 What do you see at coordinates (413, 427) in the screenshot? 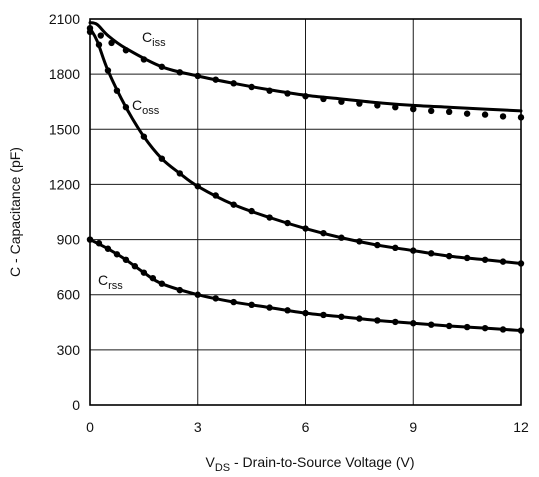
I see `x-tick-label-3: 9` at bounding box center [413, 427].